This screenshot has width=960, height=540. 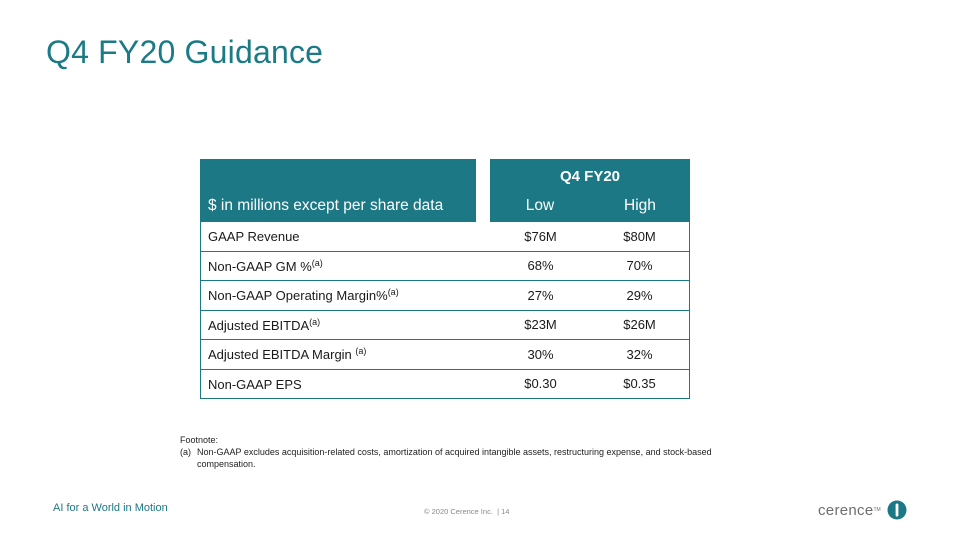 What do you see at coordinates (639, 236) in the screenshot?
I see `high-value: $80M` at bounding box center [639, 236].